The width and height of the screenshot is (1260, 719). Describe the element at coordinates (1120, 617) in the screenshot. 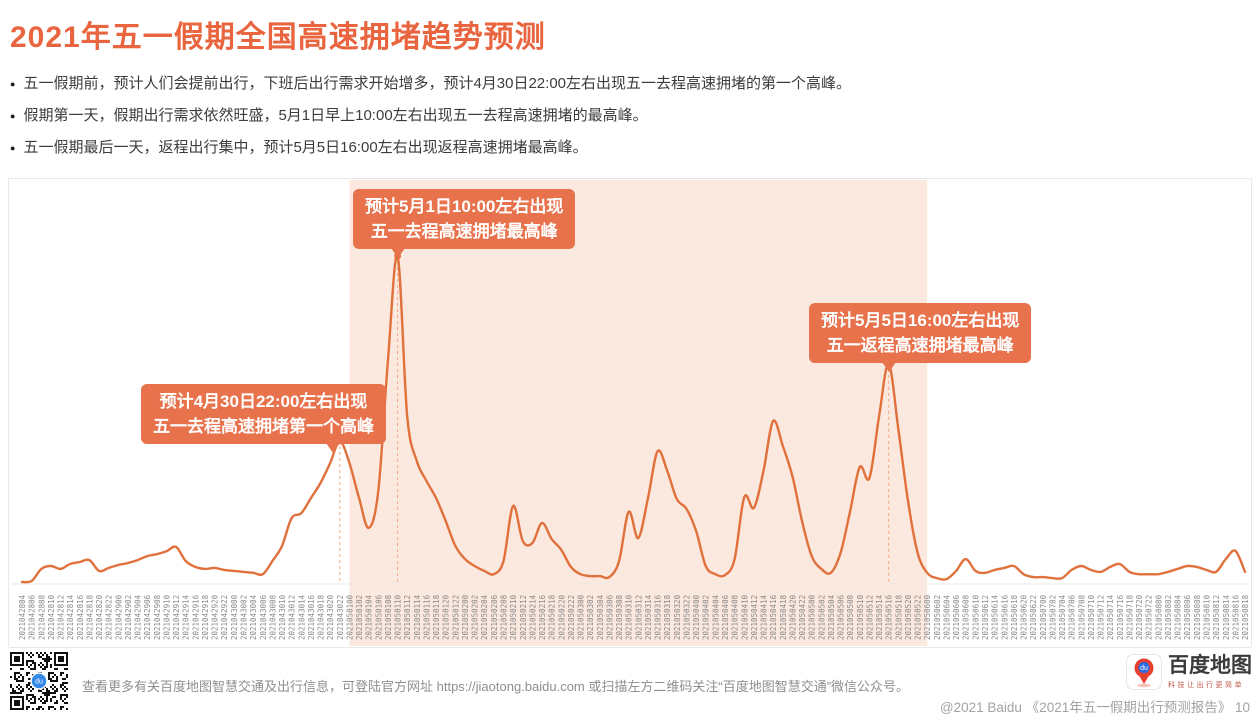

I see `svg-text: 2021050716` at that location.